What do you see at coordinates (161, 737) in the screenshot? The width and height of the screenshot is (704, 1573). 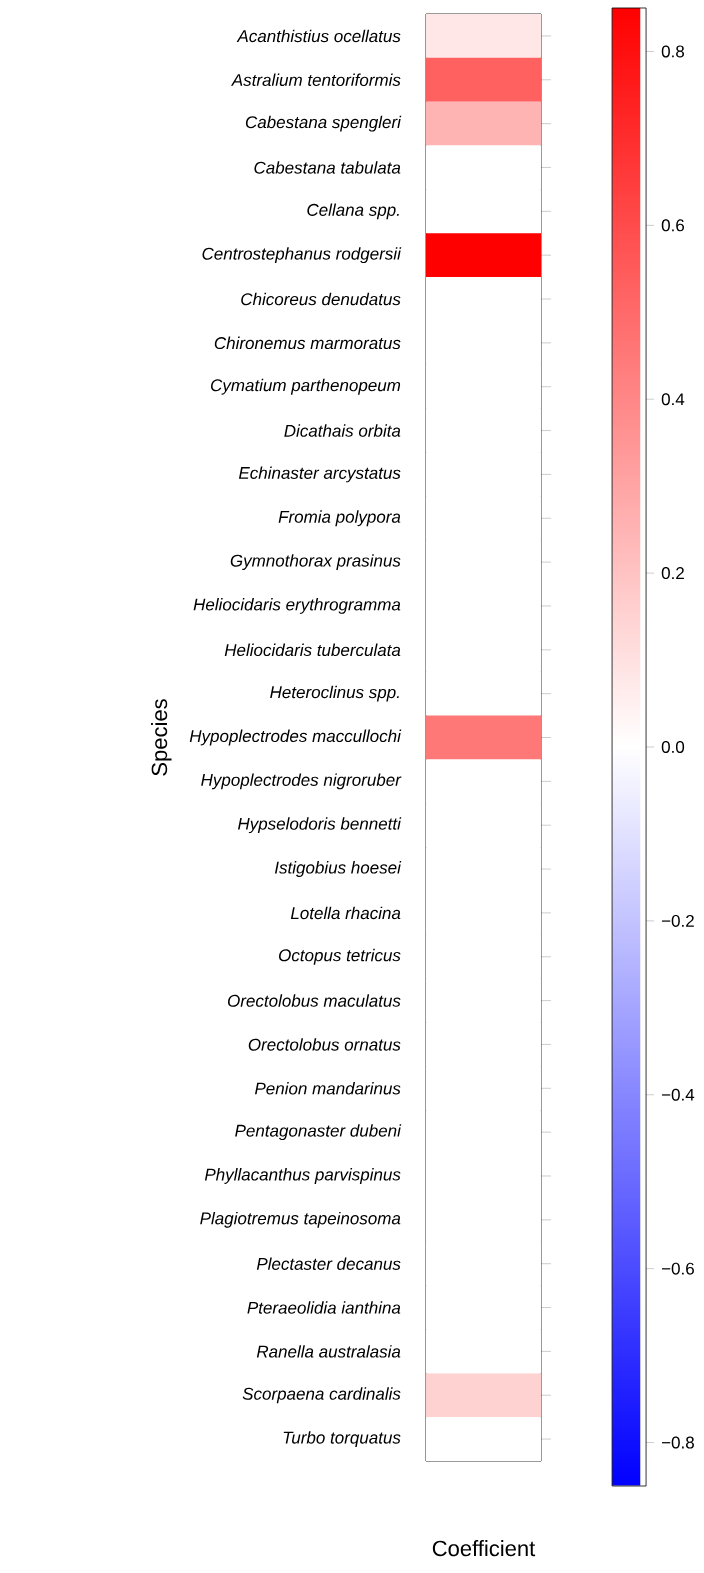 I see `y-axis-title: Species` at bounding box center [161, 737].